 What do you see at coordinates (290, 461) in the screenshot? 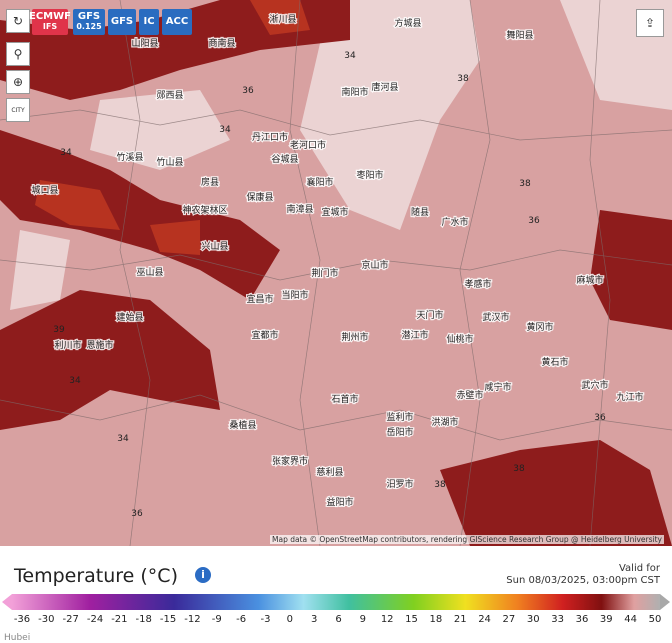
I see `place-label: 张家界市` at bounding box center [290, 461].